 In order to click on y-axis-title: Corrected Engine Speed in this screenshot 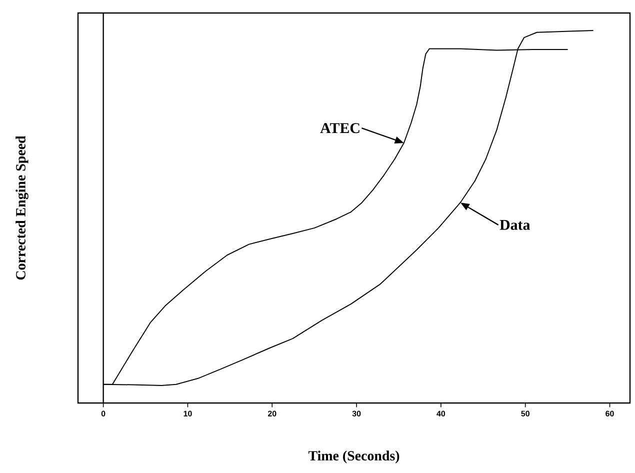, I will do `click(22, 208)`.